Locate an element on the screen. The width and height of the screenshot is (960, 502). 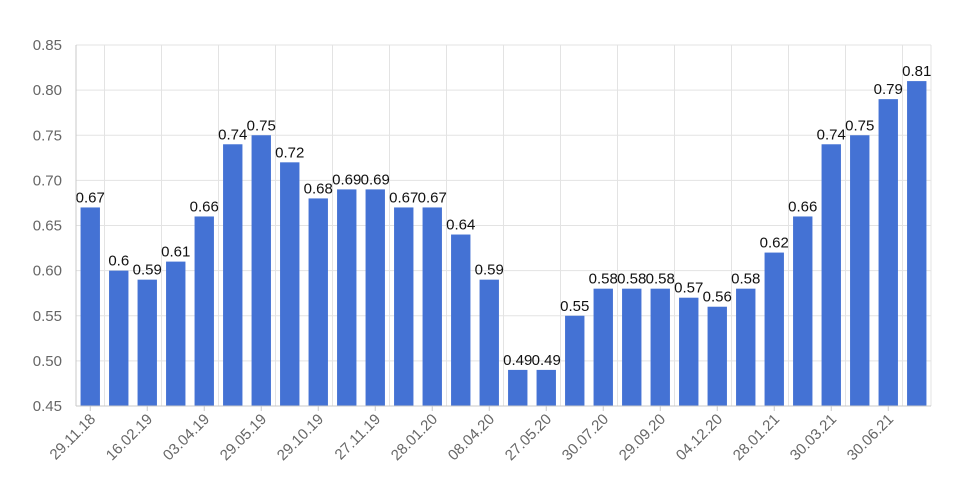
bar-value-label: 0.62 is located at coordinates (774, 243).